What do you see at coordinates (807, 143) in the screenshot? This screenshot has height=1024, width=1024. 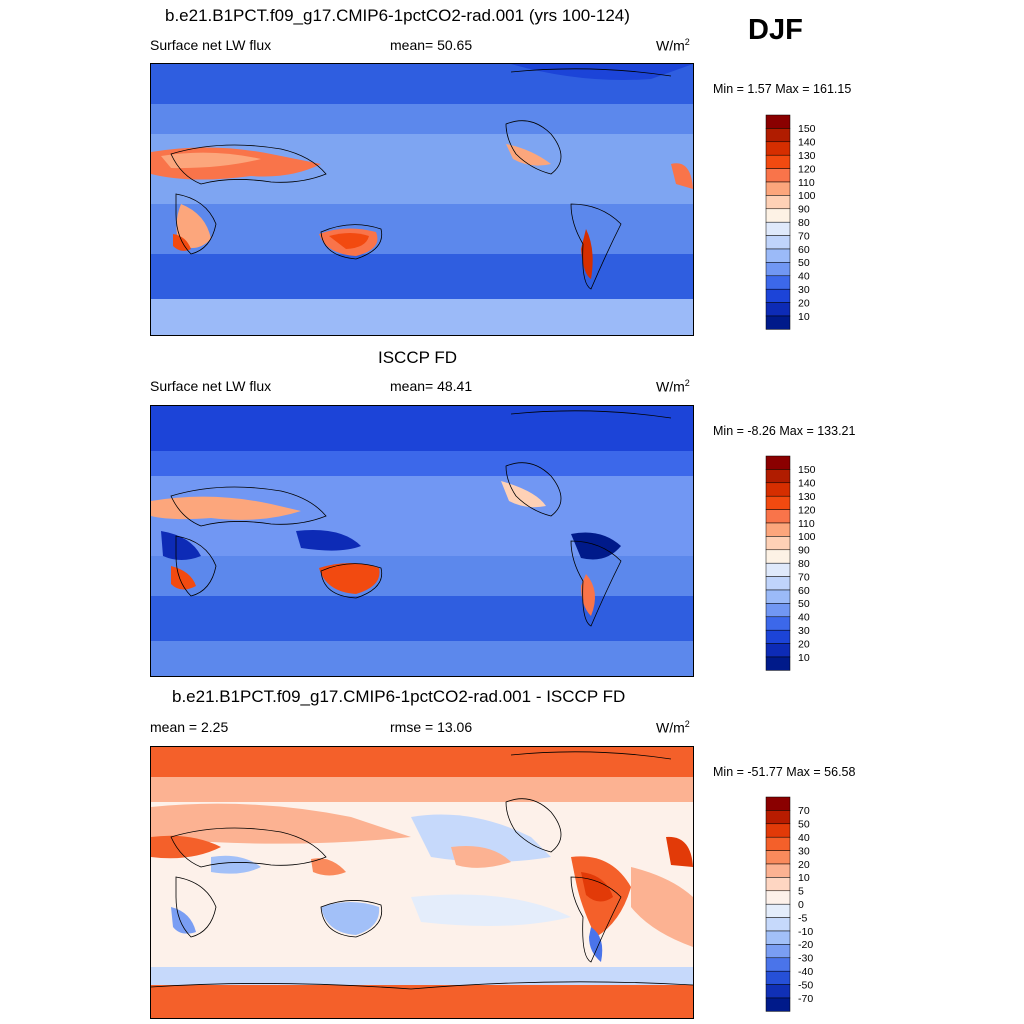 I see `panel1-colorbar-label: 140` at bounding box center [807, 143].